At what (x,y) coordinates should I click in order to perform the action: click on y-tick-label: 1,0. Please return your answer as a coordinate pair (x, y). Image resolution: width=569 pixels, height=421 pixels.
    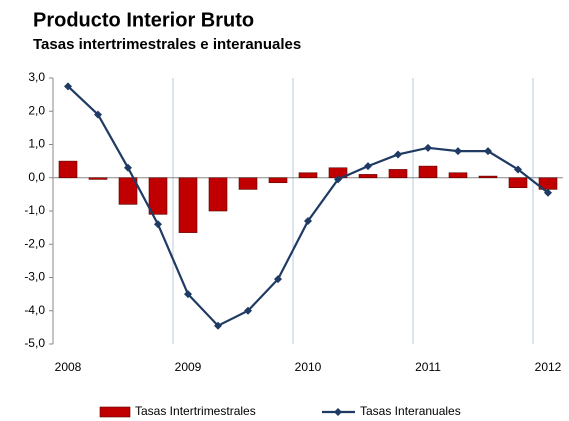
    Looking at the image, I should click on (36, 144).